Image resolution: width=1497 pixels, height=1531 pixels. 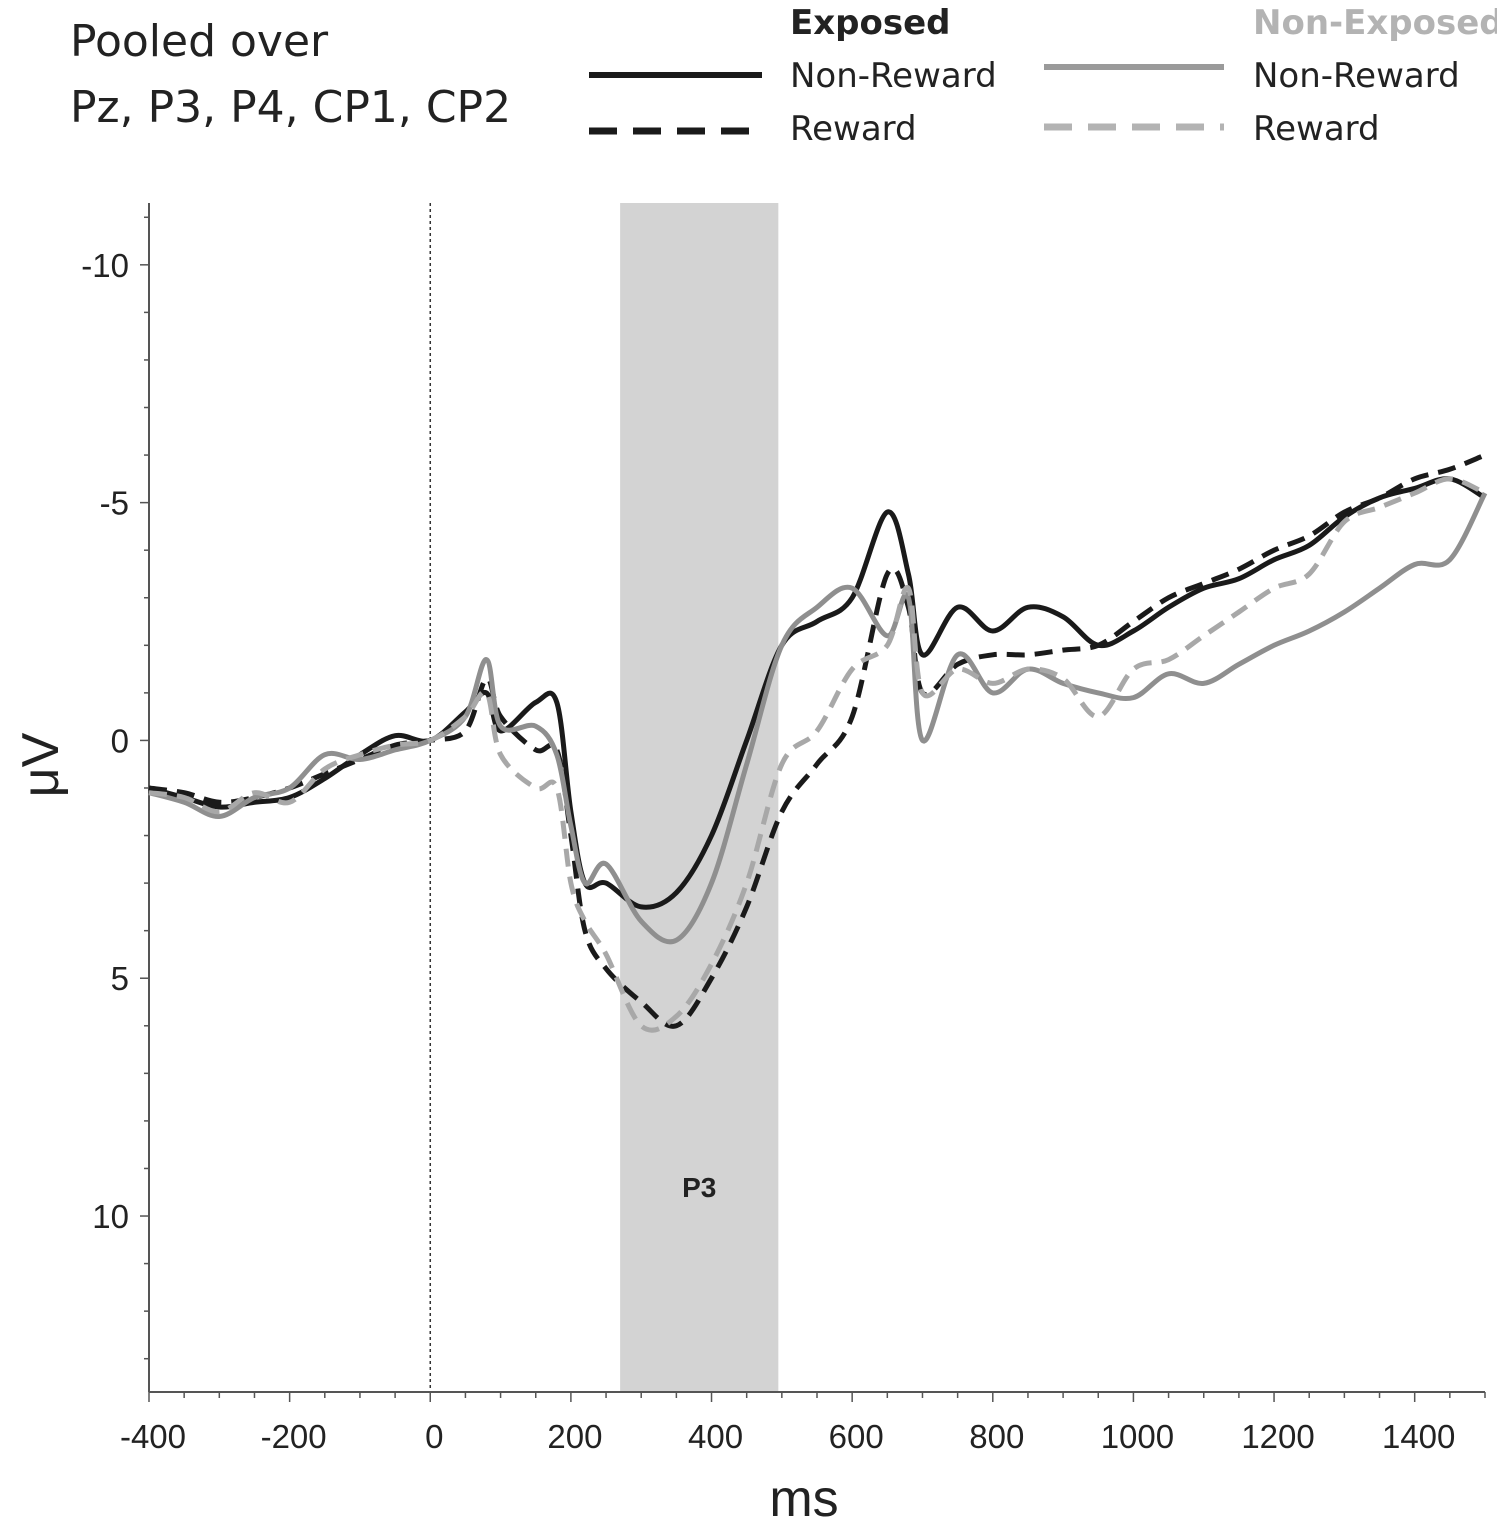 I want to click on x-tick-label: 600, so click(x=856, y=1436).